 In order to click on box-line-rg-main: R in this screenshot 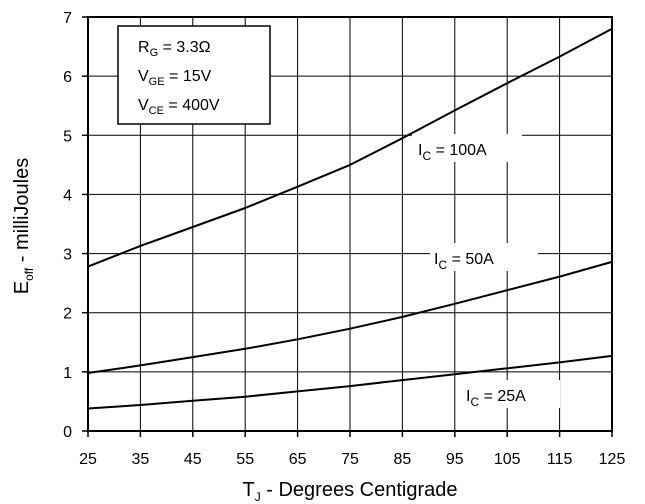, I will do `click(144, 47)`.